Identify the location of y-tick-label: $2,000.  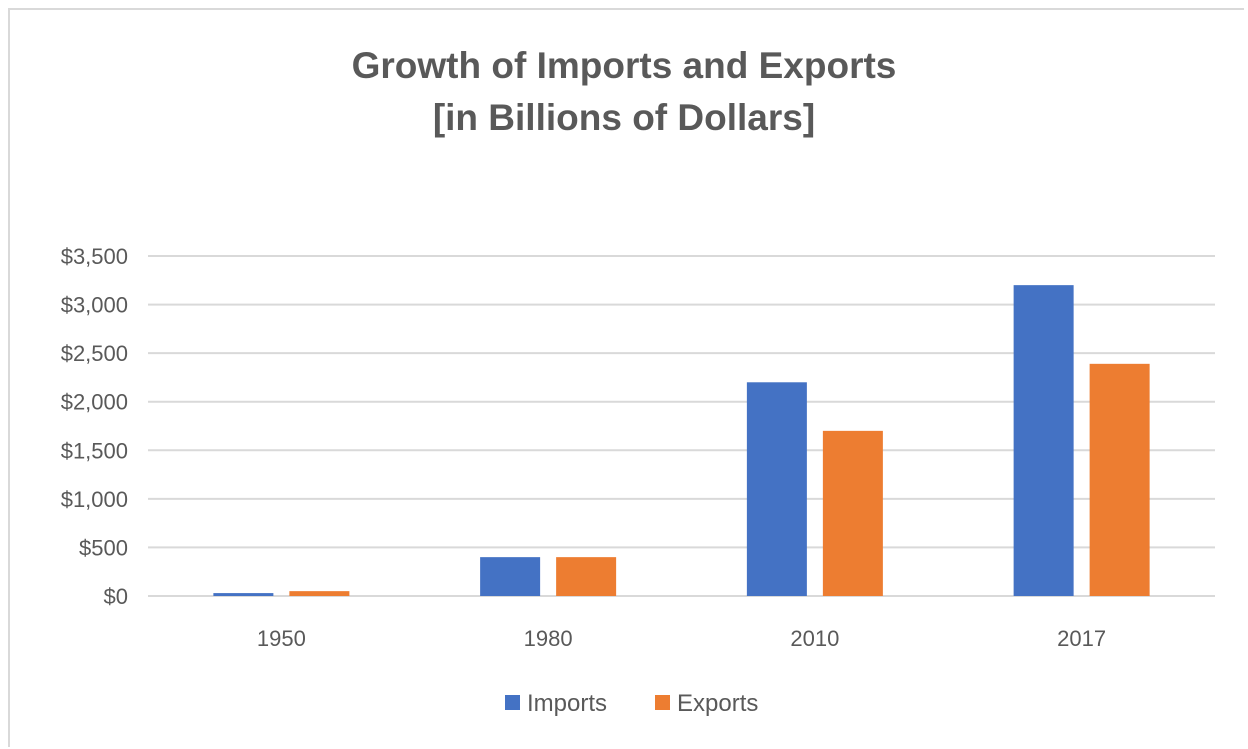
(94, 402).